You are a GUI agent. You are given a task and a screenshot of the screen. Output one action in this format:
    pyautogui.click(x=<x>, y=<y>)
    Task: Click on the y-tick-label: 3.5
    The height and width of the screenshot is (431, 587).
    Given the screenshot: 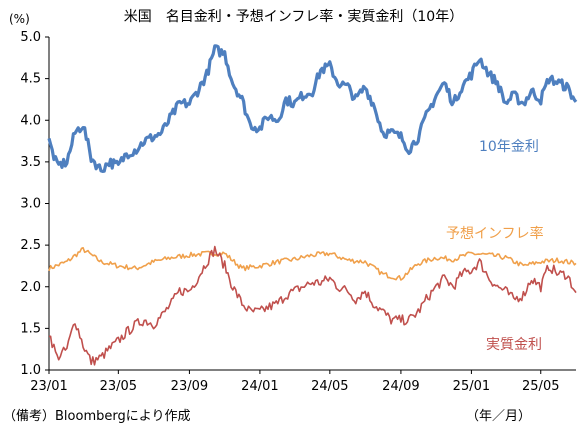 What is the action you would take?
    pyautogui.click(x=30, y=162)
    